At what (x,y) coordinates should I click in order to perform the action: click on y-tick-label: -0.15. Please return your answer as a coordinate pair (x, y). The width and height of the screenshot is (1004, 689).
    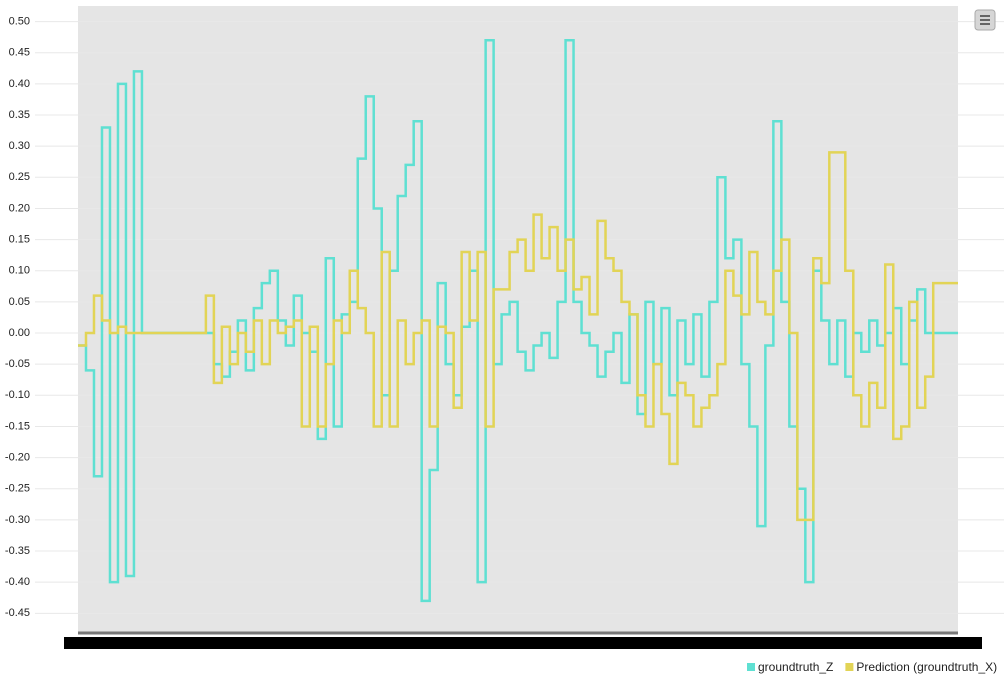
    Looking at the image, I should click on (17, 426).